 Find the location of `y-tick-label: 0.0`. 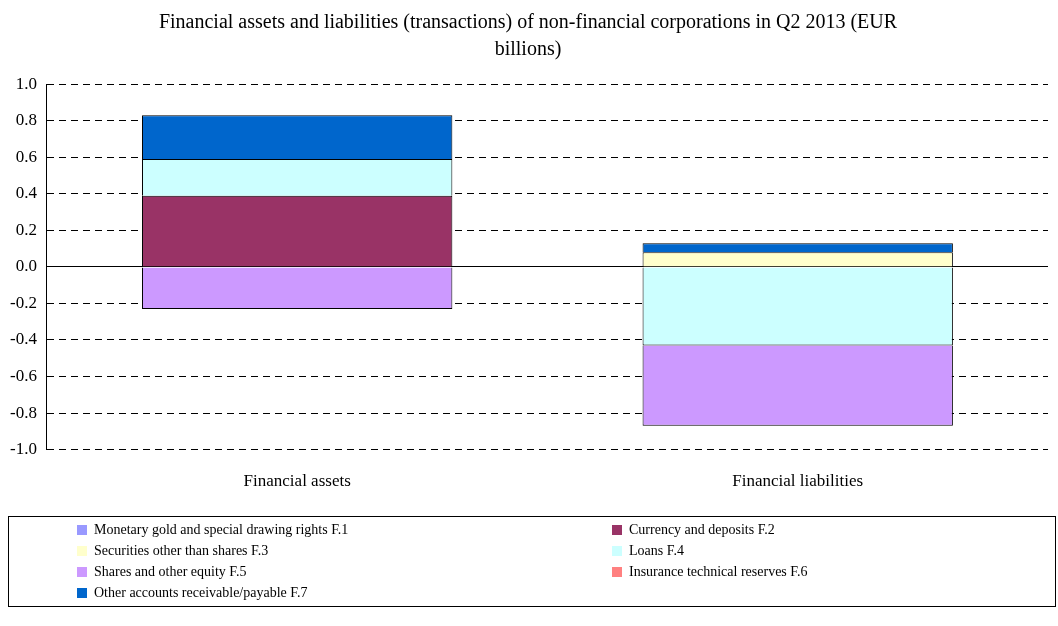

y-tick-label: 0.0 is located at coordinates (26, 266).